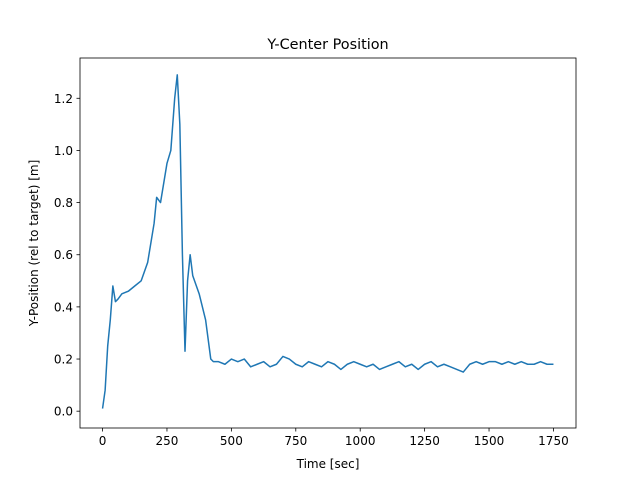 This screenshot has height=480, width=640. I want to click on x-tick-label: 750, so click(295, 441).